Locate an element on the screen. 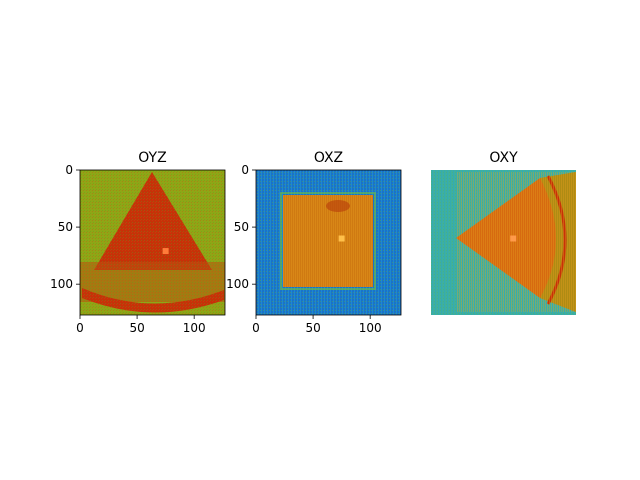  panel-title-oxz: OXZ is located at coordinates (328, 158).